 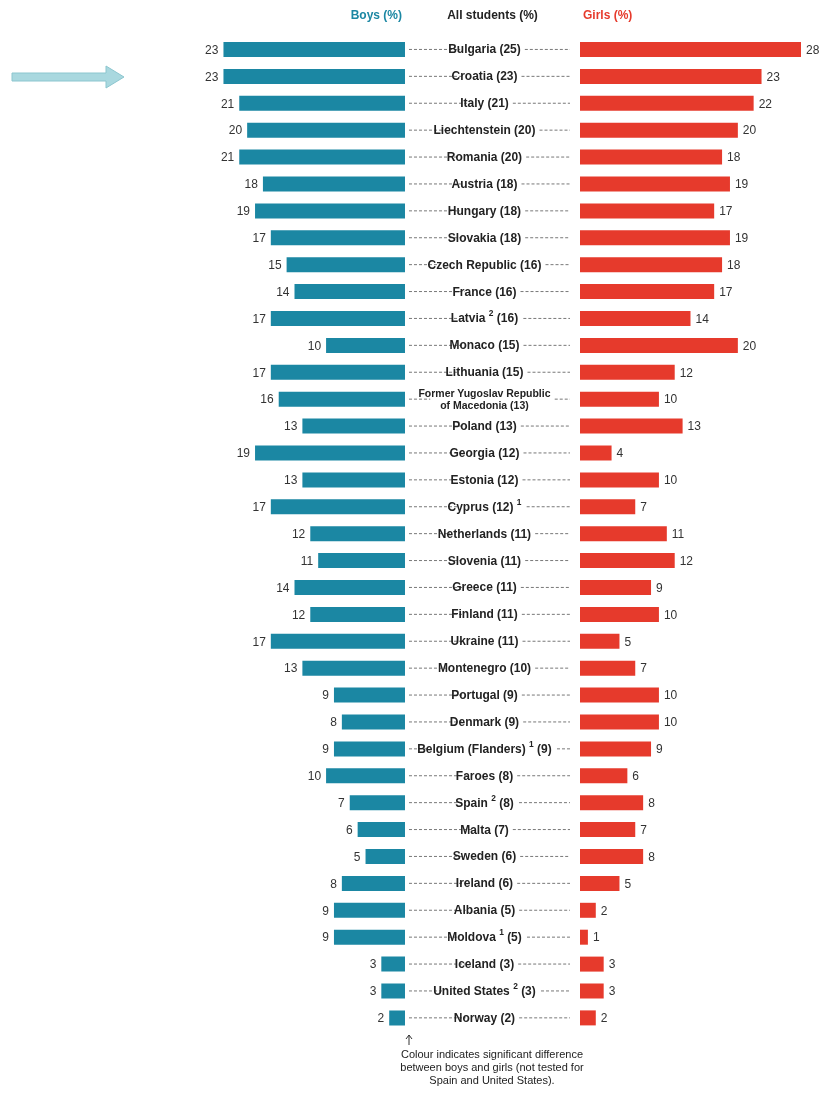 I want to click on y-tick-label: Malta (7), so click(x=484, y=829).